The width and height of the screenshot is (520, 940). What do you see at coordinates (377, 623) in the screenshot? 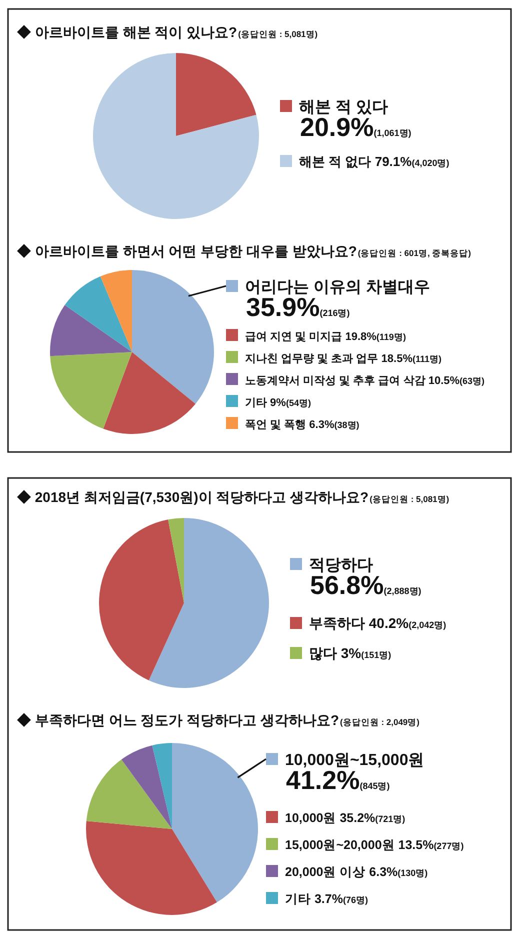
I see `legend-label: 부족하다 40.2%(2,042명)` at bounding box center [377, 623].